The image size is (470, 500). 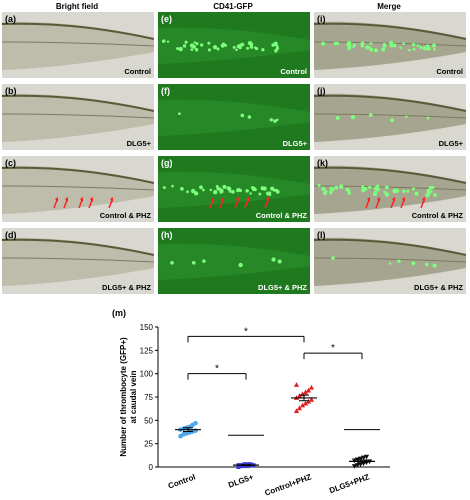 I want to click on image-panel-b: (b) DLG5+, so click(x=78, y=117).